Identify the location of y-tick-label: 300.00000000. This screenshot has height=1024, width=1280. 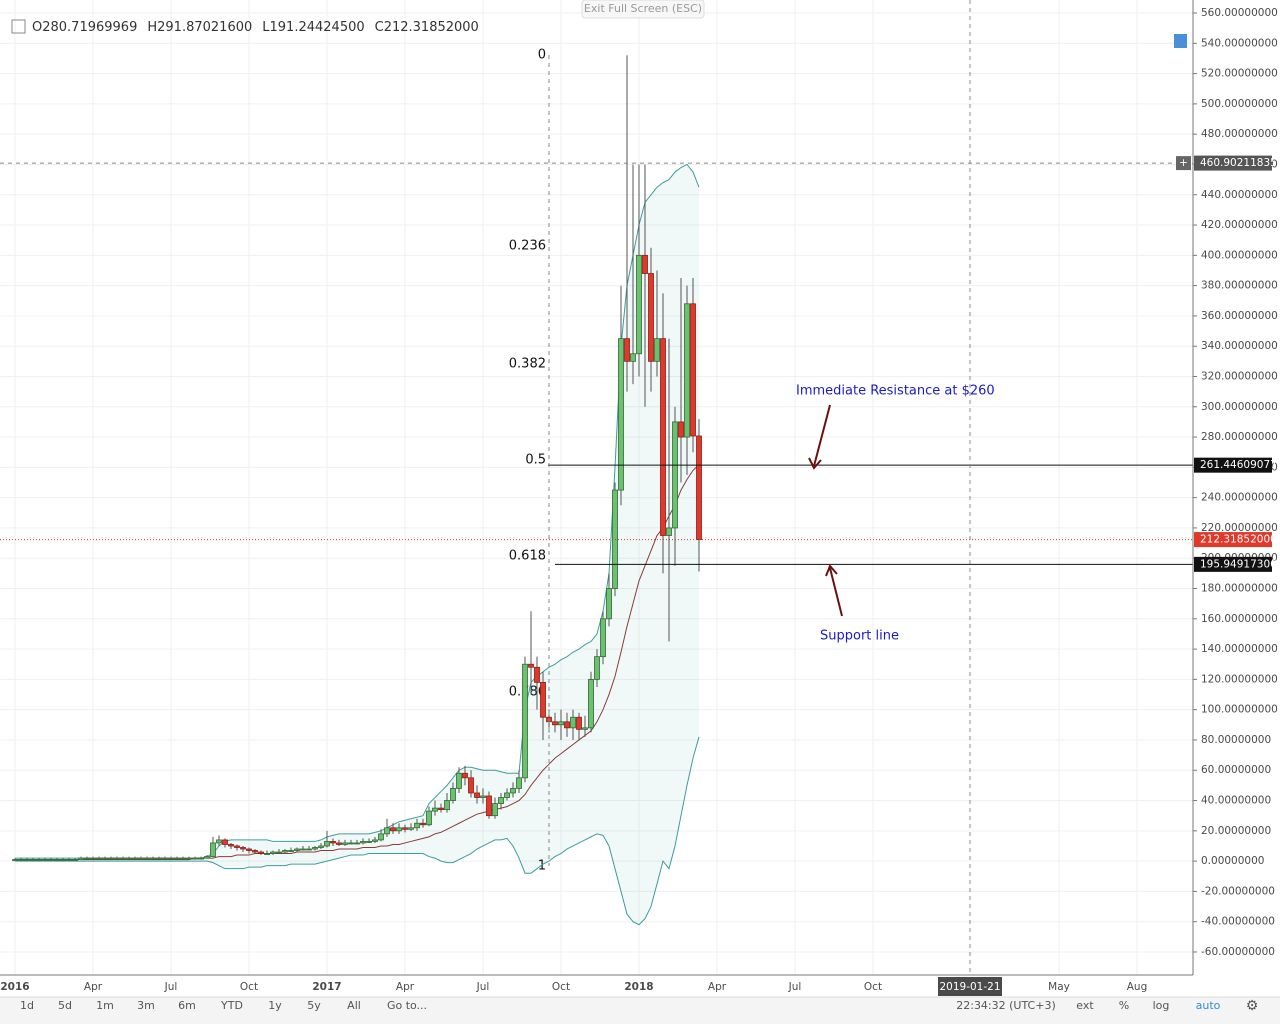
(1239, 407).